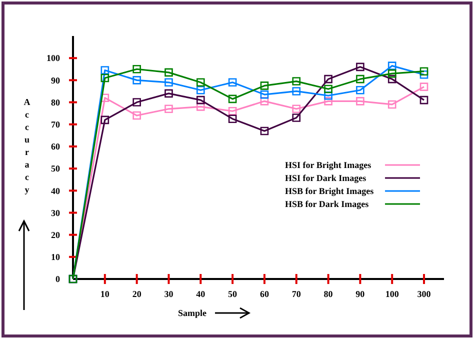 Image resolution: width=474 pixels, height=339 pixels. Describe the element at coordinates (137, 294) in the screenshot. I see `x-tick-label: 20` at that location.